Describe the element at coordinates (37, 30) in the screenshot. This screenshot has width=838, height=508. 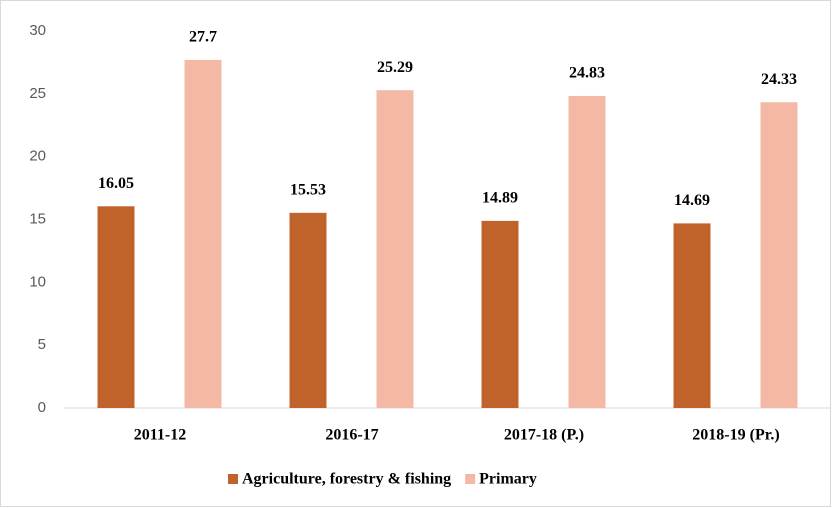
I see `y-tick-label: 30` at that location.